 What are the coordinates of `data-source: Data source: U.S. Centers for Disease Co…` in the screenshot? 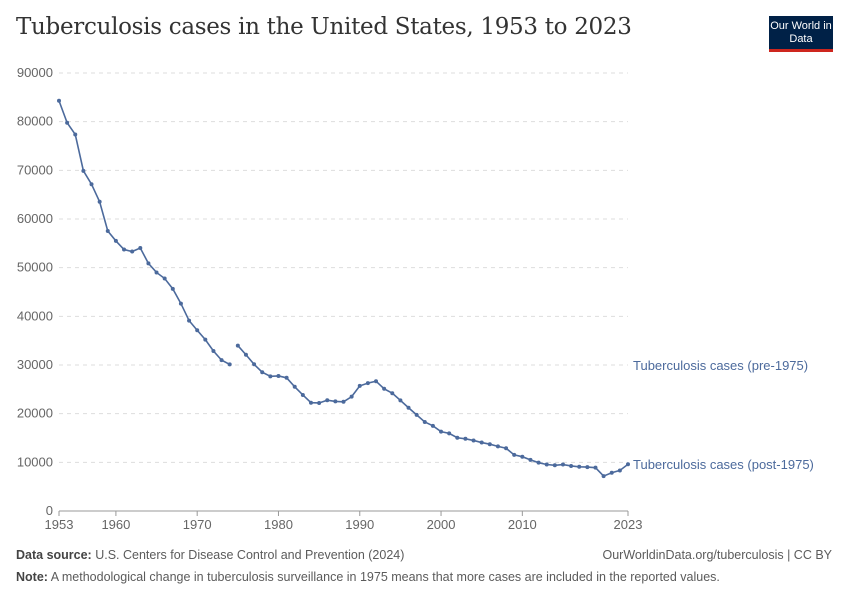 It's located at (210, 555).